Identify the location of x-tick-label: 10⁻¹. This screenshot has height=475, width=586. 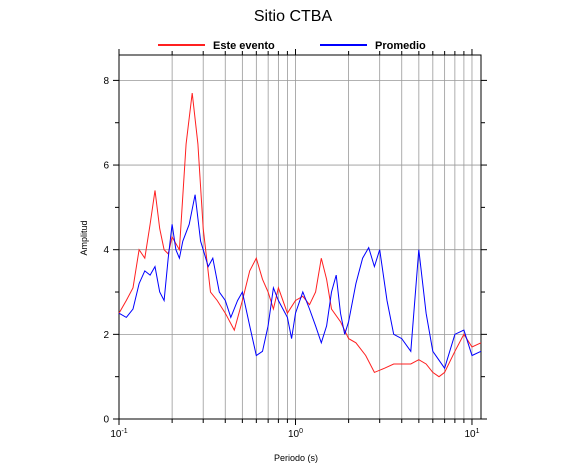
(118, 434).